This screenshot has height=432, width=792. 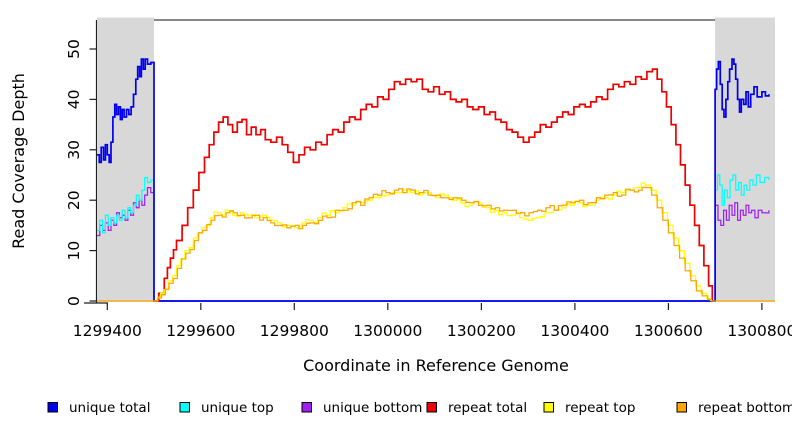 I want to click on legend-item-unique-top: unique top, so click(x=226, y=408).